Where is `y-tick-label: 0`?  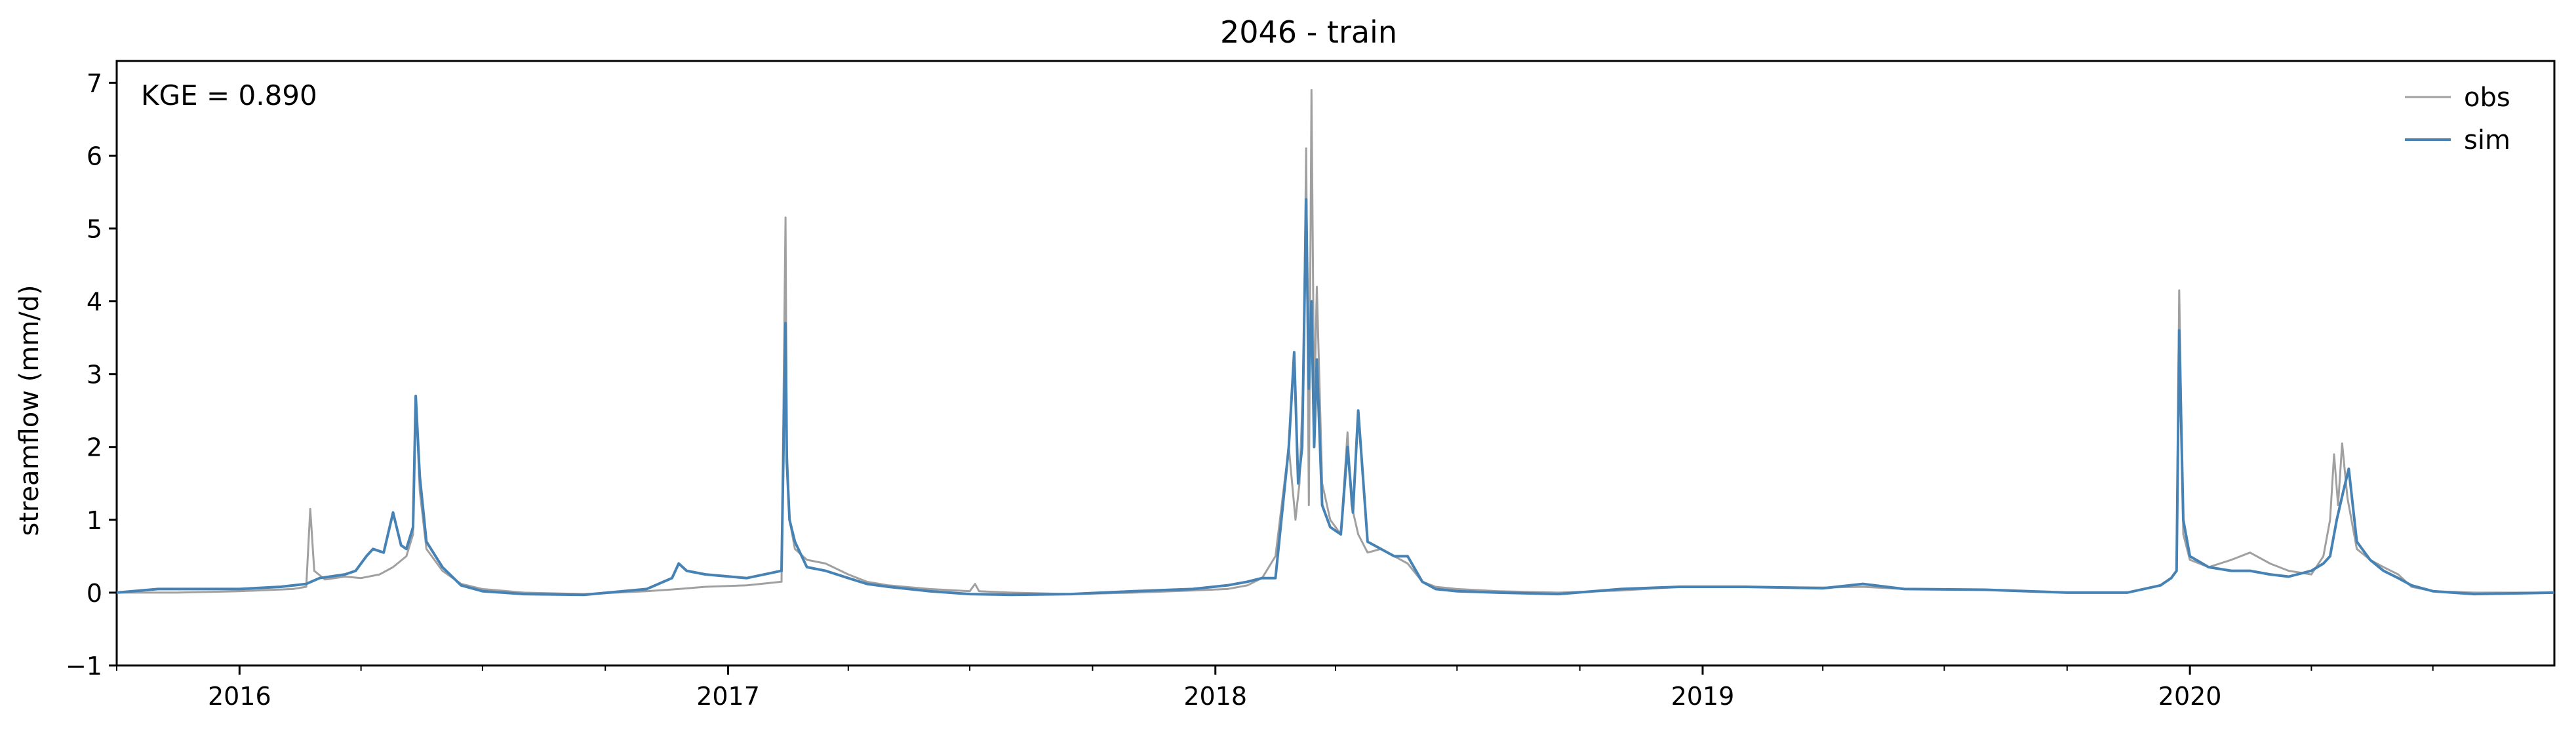
y-tick-label: 0 is located at coordinates (94, 593).